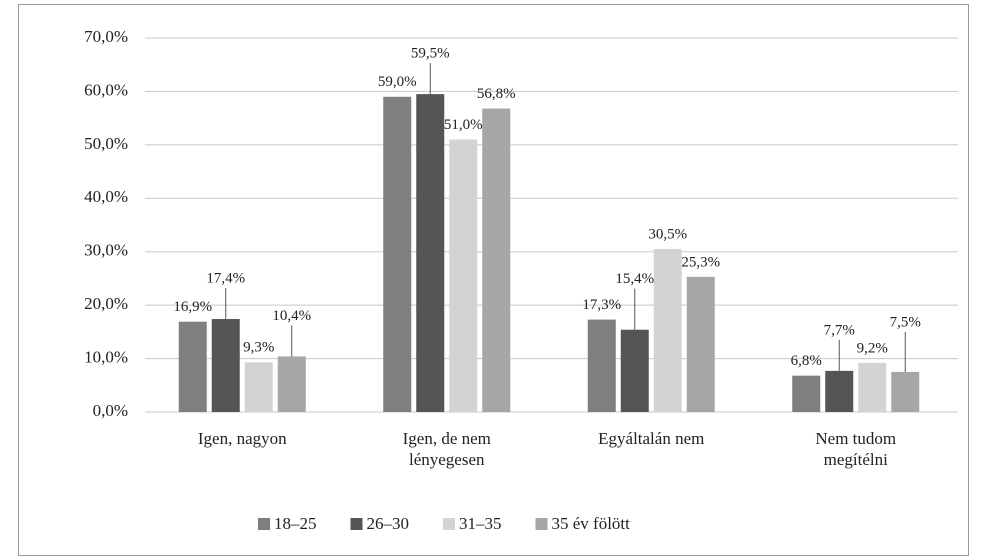  I want to click on data-label: 9,3%, so click(258, 348).